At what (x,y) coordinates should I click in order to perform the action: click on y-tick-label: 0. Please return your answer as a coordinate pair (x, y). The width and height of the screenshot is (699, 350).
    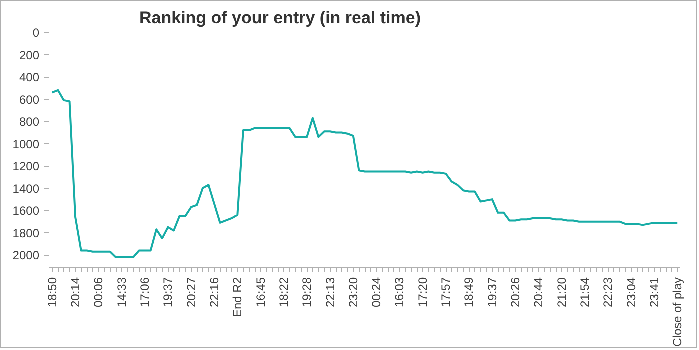
    Looking at the image, I should click on (36, 33).